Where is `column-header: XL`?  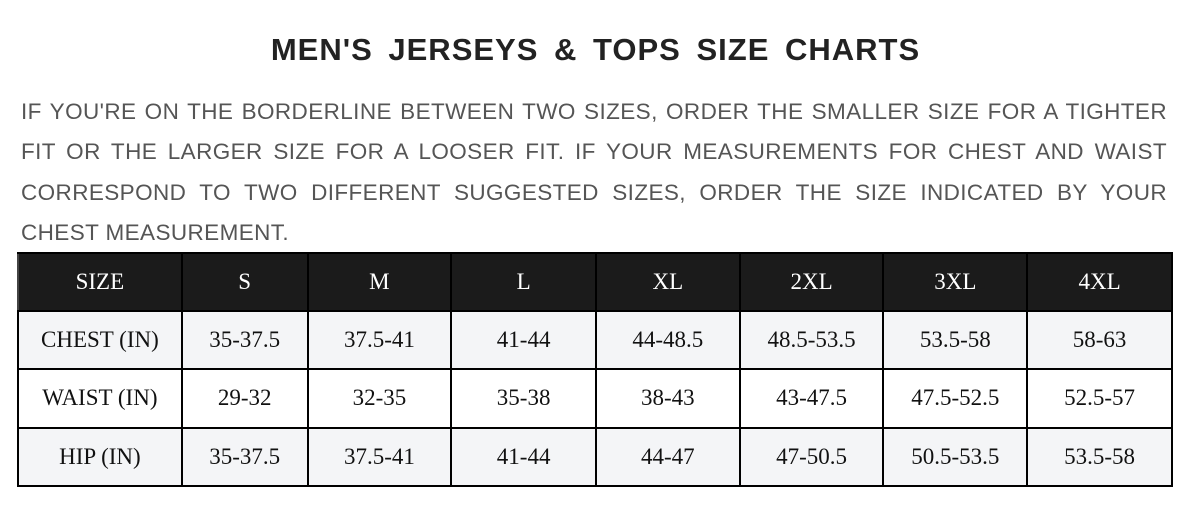 column-header: XL is located at coordinates (667, 282).